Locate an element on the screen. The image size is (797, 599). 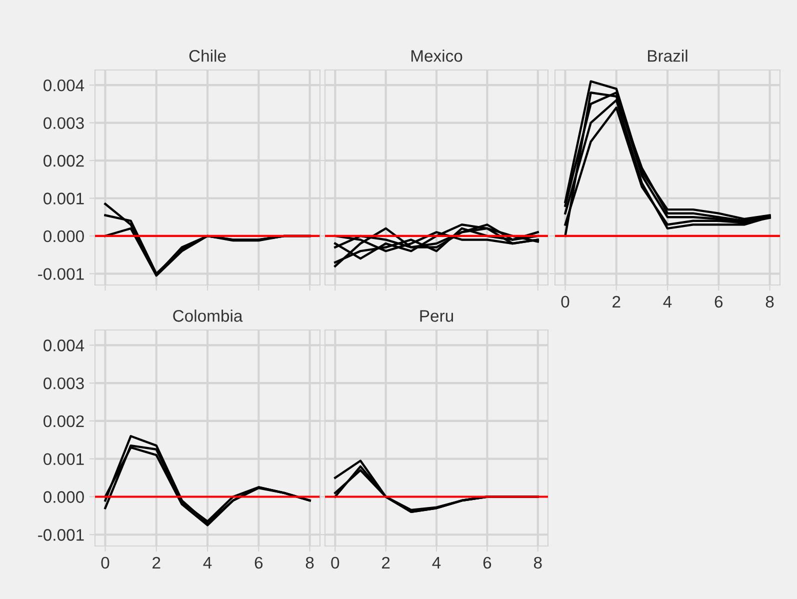
chart-title: Colombia is located at coordinates (208, 316).